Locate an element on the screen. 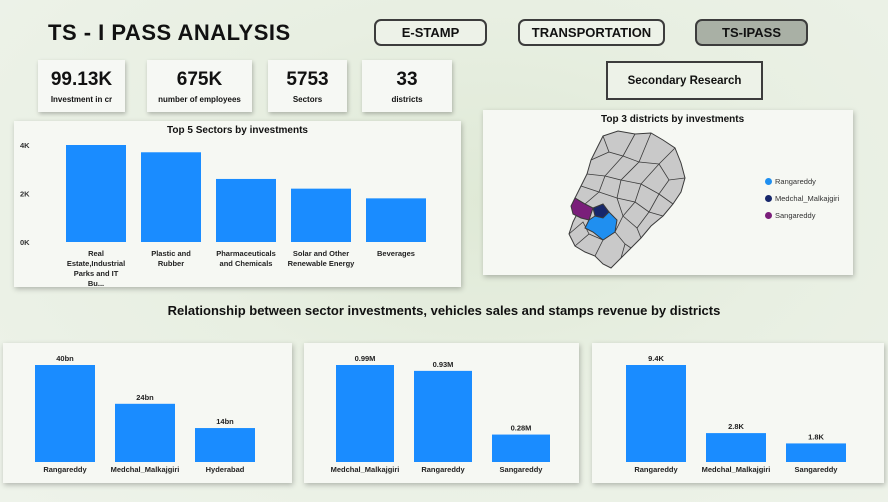 The width and height of the screenshot is (888, 502). data-label: 0.93M is located at coordinates (443, 364).